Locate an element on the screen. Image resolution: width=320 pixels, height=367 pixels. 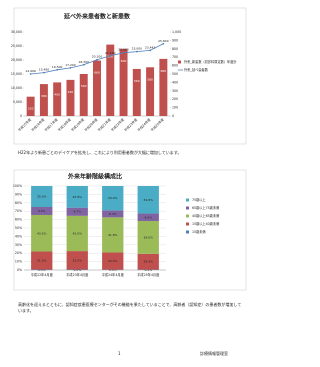
legend-label: 外来_延べ患者数 is located at coordinates (196, 69).